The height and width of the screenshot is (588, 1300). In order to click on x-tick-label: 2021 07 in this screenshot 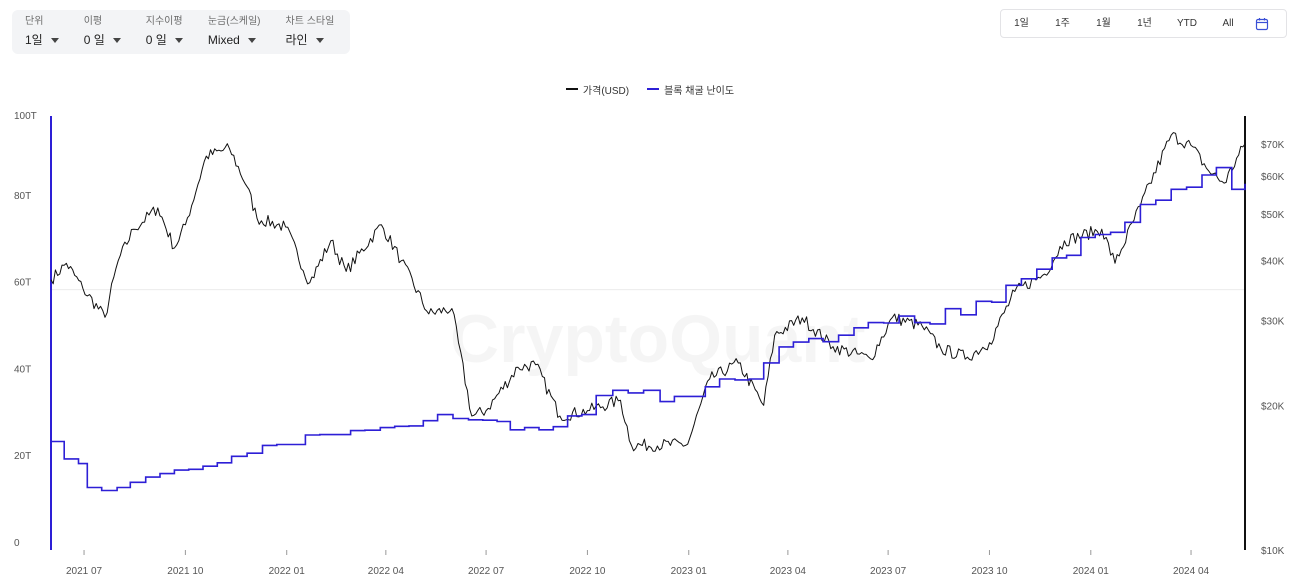, I will do `click(84, 571)`.